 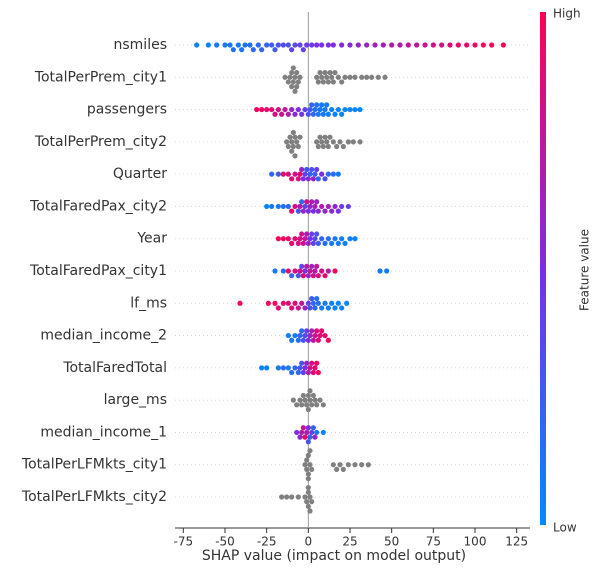 I want to click on row-label: nsmiles, so click(x=141, y=45).